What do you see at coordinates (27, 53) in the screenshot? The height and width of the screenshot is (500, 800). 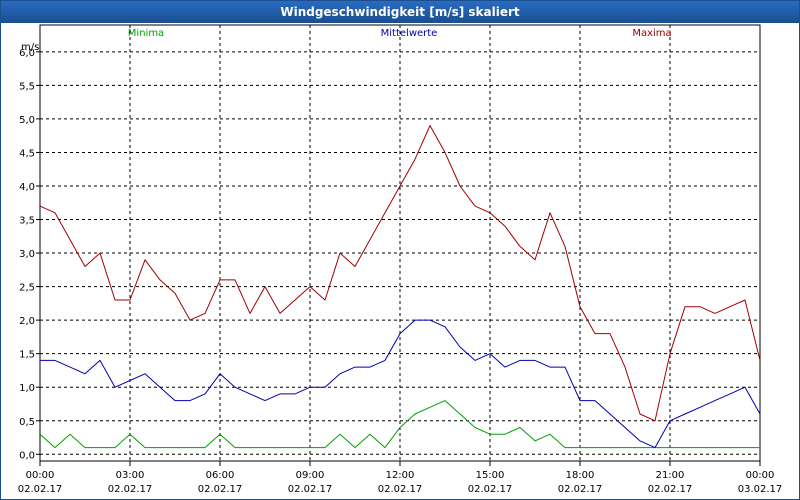 I see `y-tick-label: 6,0` at bounding box center [27, 53].